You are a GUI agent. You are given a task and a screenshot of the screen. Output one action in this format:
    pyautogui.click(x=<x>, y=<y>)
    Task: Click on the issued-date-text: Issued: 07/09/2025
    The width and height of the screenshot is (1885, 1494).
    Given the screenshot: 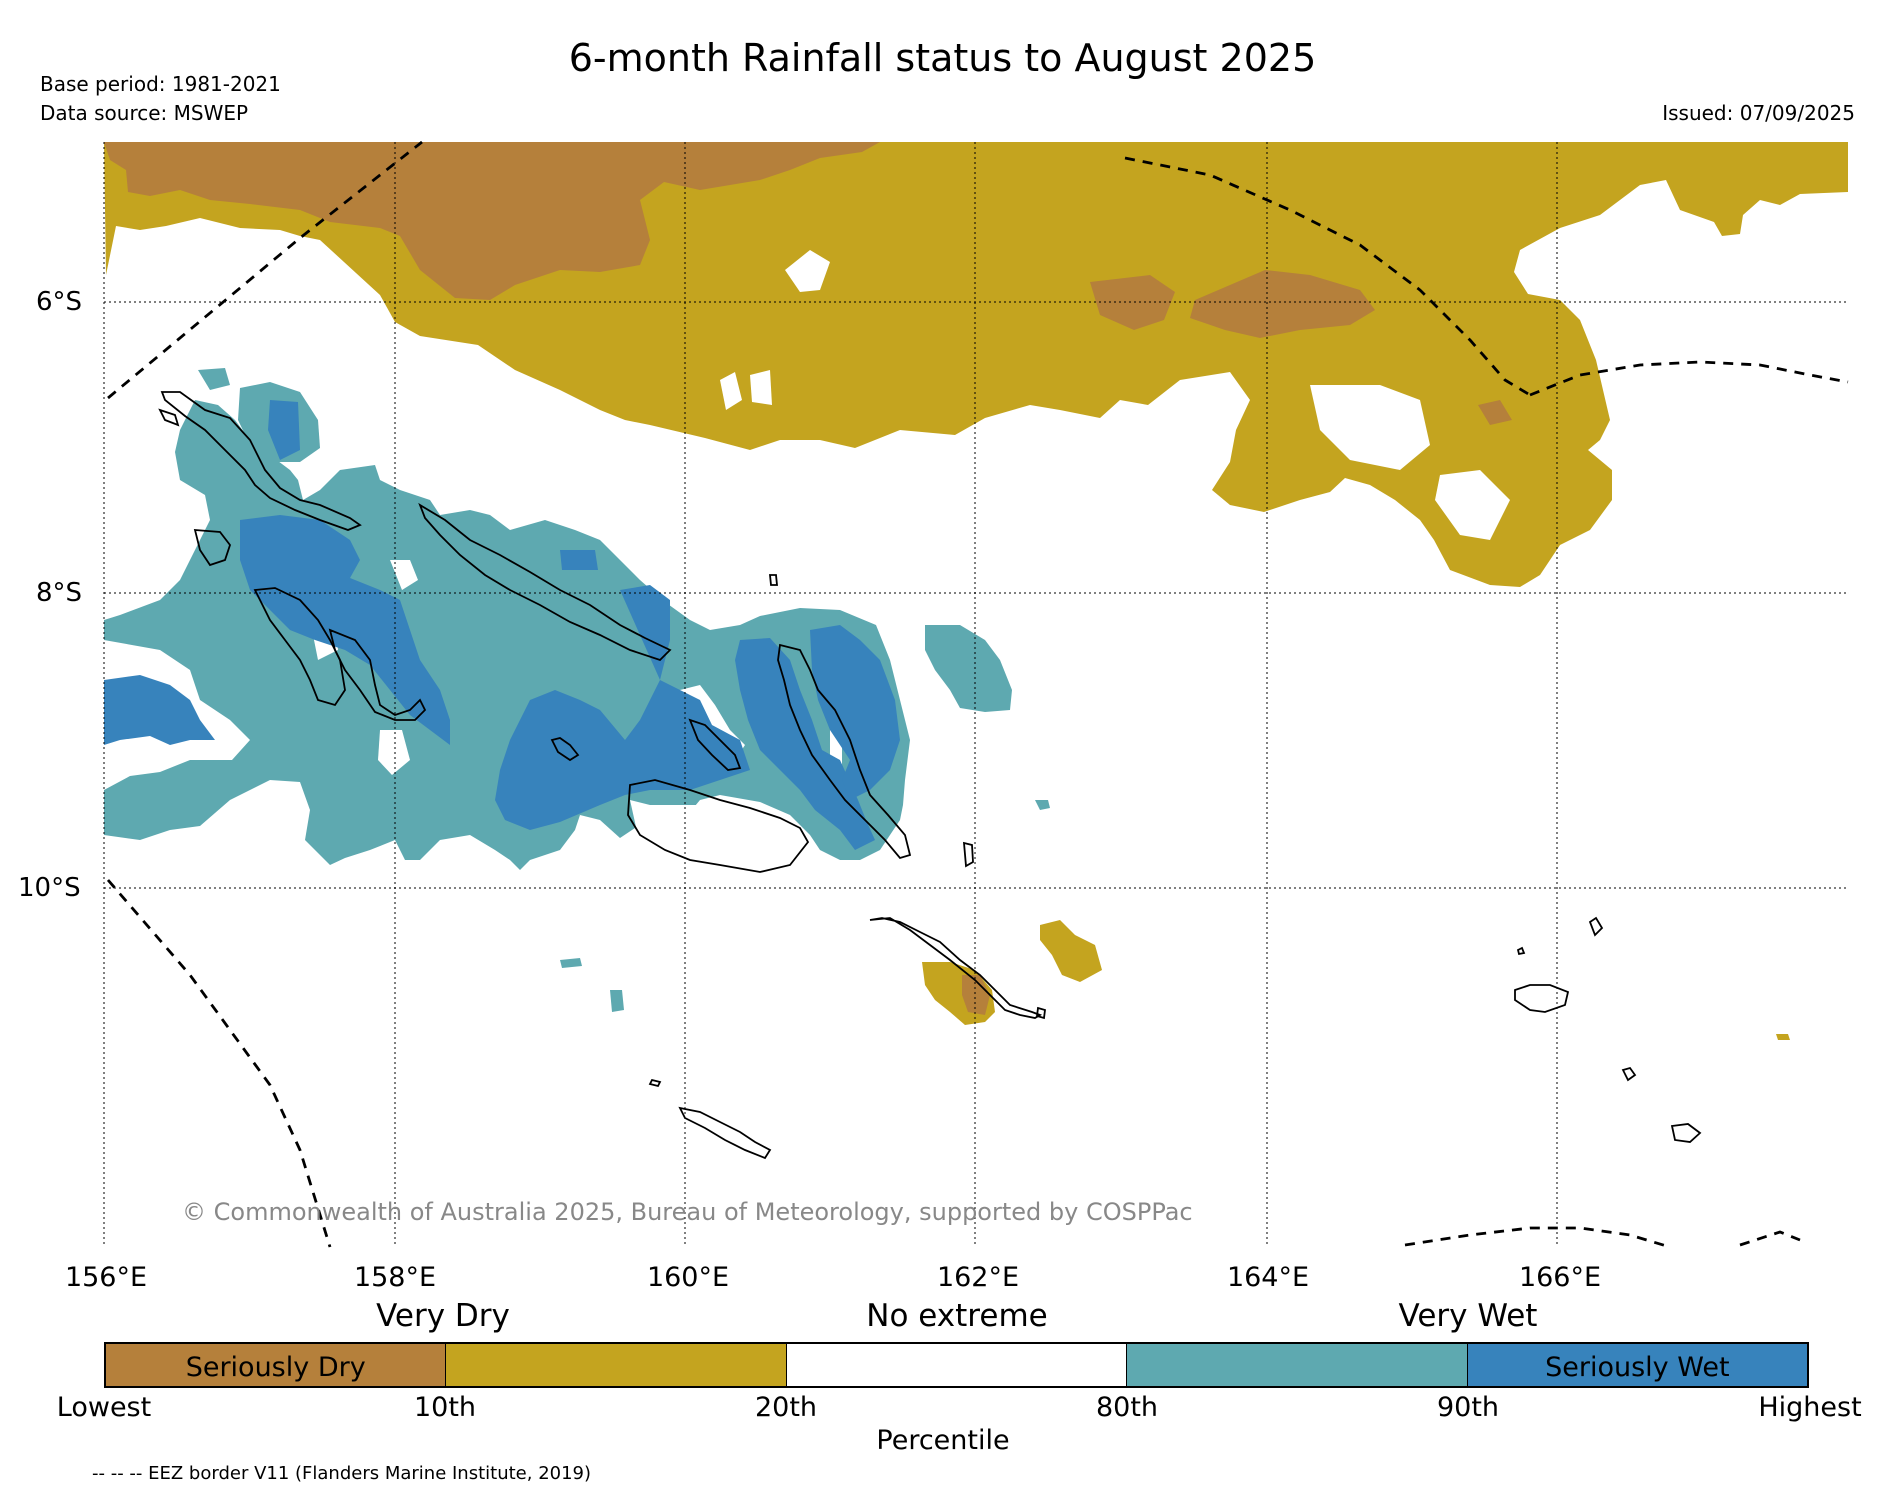 What is the action you would take?
    pyautogui.click(x=1758, y=113)
    